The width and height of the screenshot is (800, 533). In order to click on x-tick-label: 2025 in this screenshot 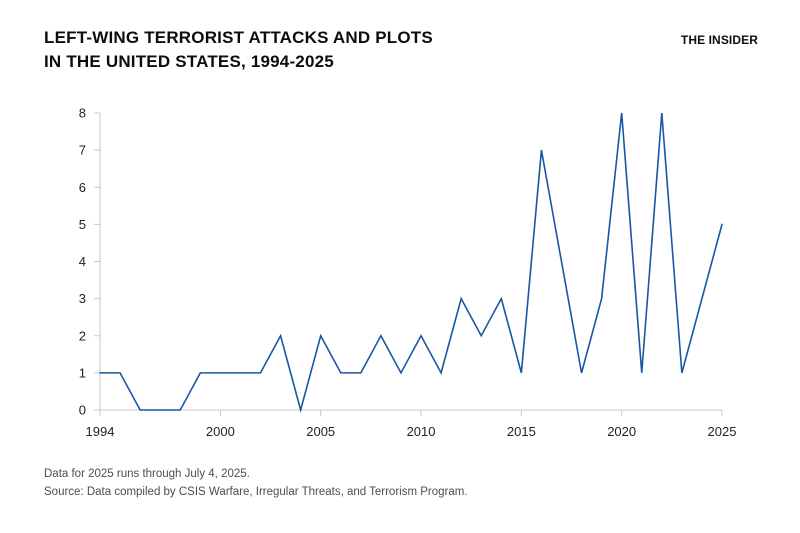, I will do `click(722, 431)`.